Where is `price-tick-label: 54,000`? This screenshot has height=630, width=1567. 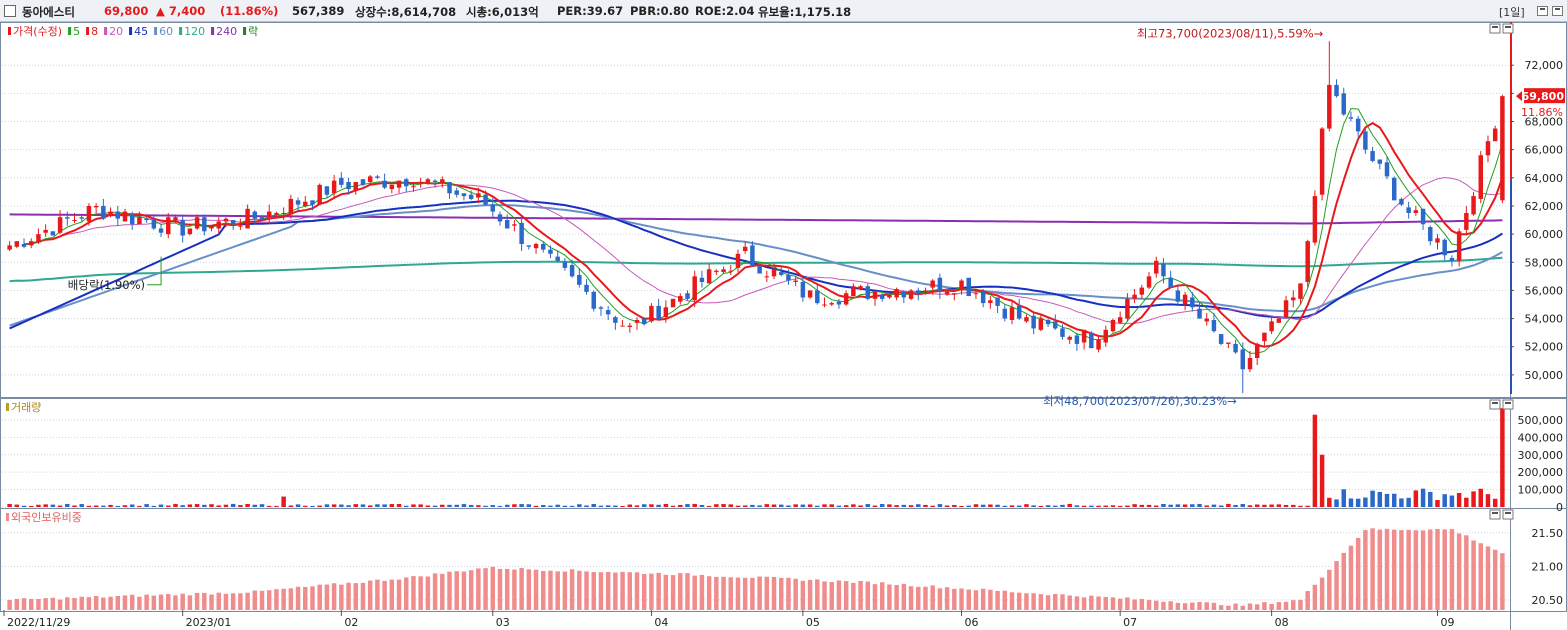
price-tick-label: 54,000 is located at coordinates (1544, 319).